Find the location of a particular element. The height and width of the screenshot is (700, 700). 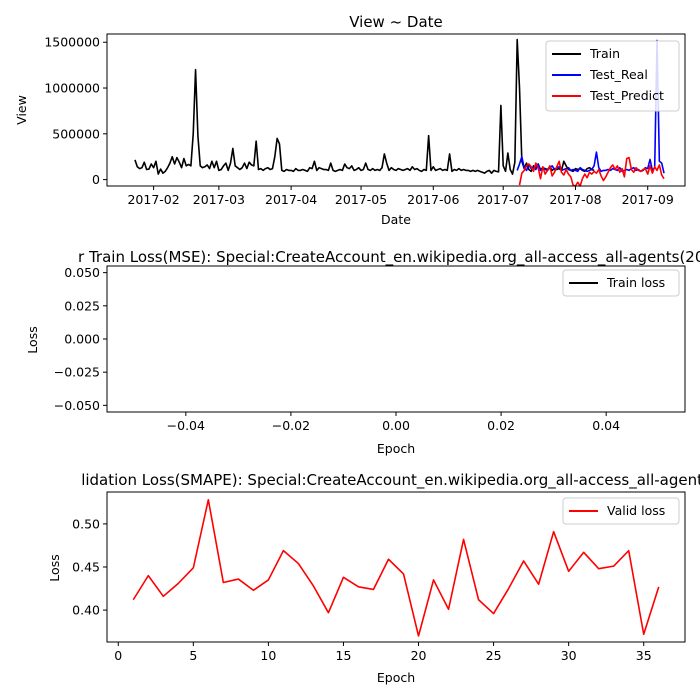

chart3-x-label: Epoch is located at coordinates (396, 677).